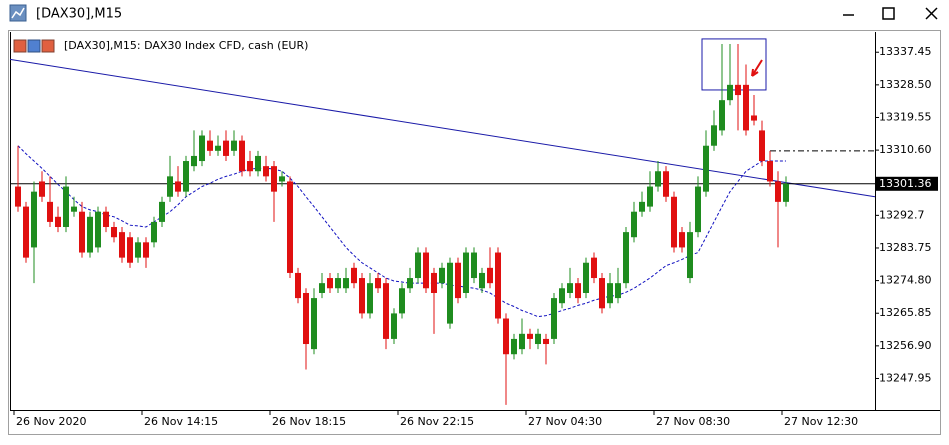 The image size is (949, 445). Describe the element at coordinates (34, 46) in the screenshot. I see `toolbar-icon` at that location.